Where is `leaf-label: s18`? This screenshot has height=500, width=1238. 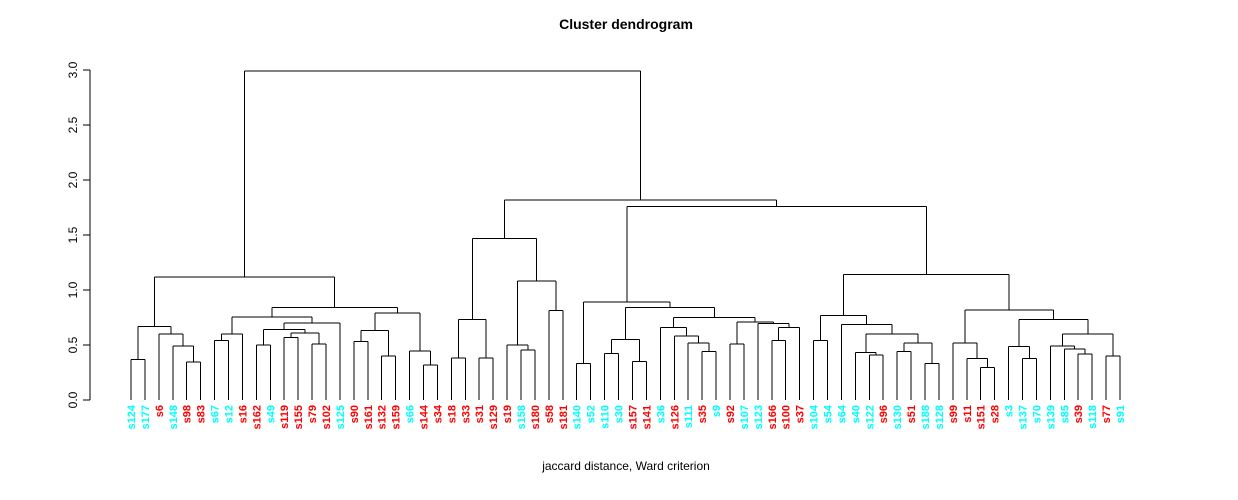
leaf-label: s18 is located at coordinates (452, 414).